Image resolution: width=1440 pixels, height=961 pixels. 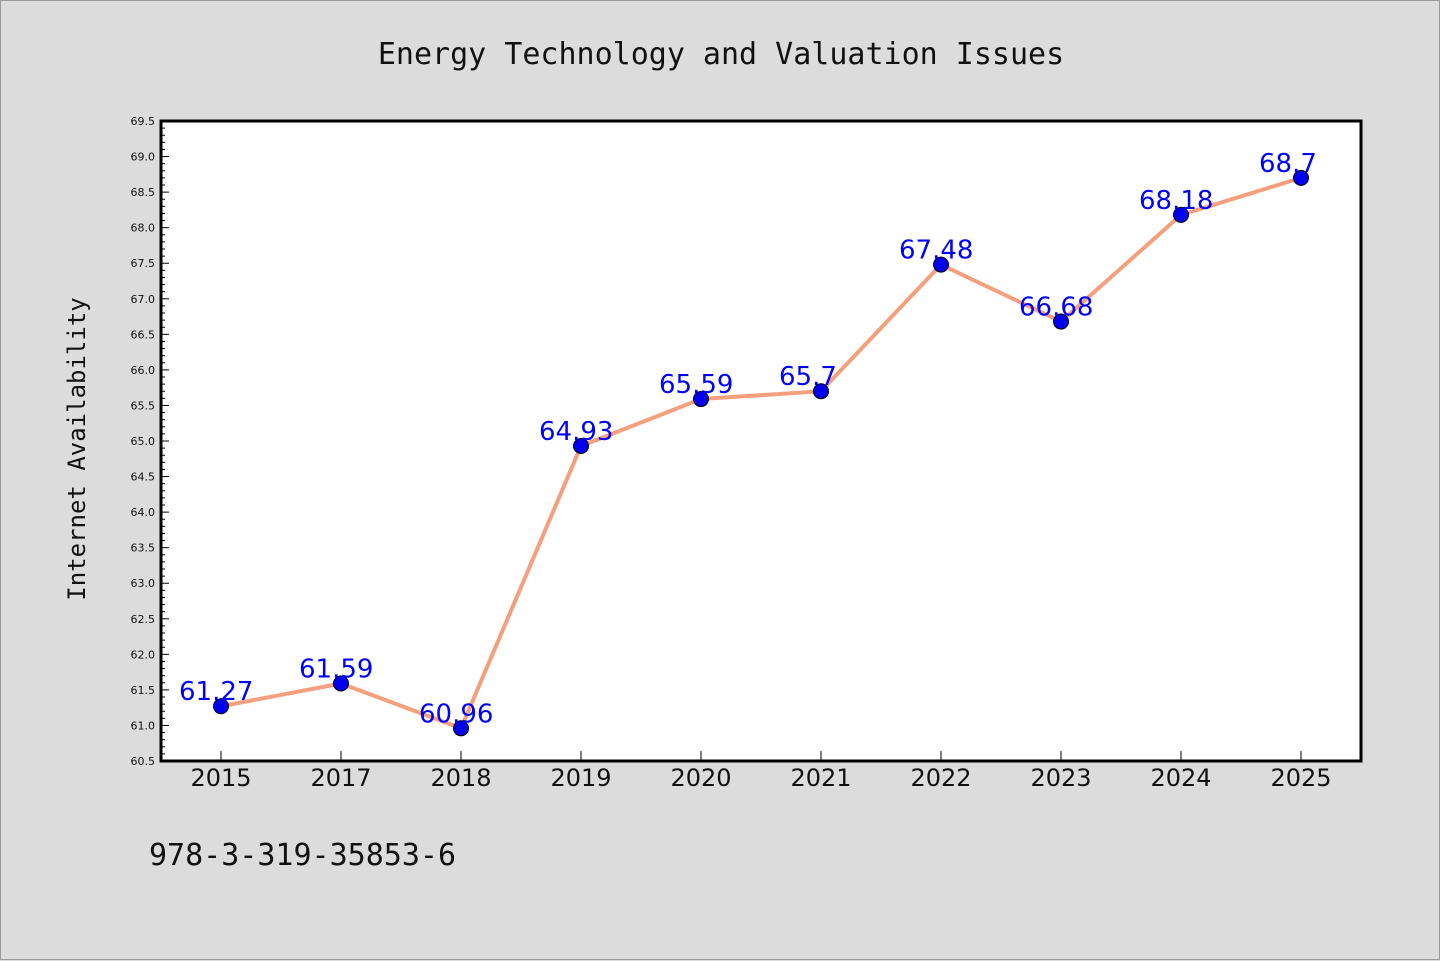 What do you see at coordinates (143, 654) in the screenshot?
I see `y-tick-label: 62.0` at bounding box center [143, 654].